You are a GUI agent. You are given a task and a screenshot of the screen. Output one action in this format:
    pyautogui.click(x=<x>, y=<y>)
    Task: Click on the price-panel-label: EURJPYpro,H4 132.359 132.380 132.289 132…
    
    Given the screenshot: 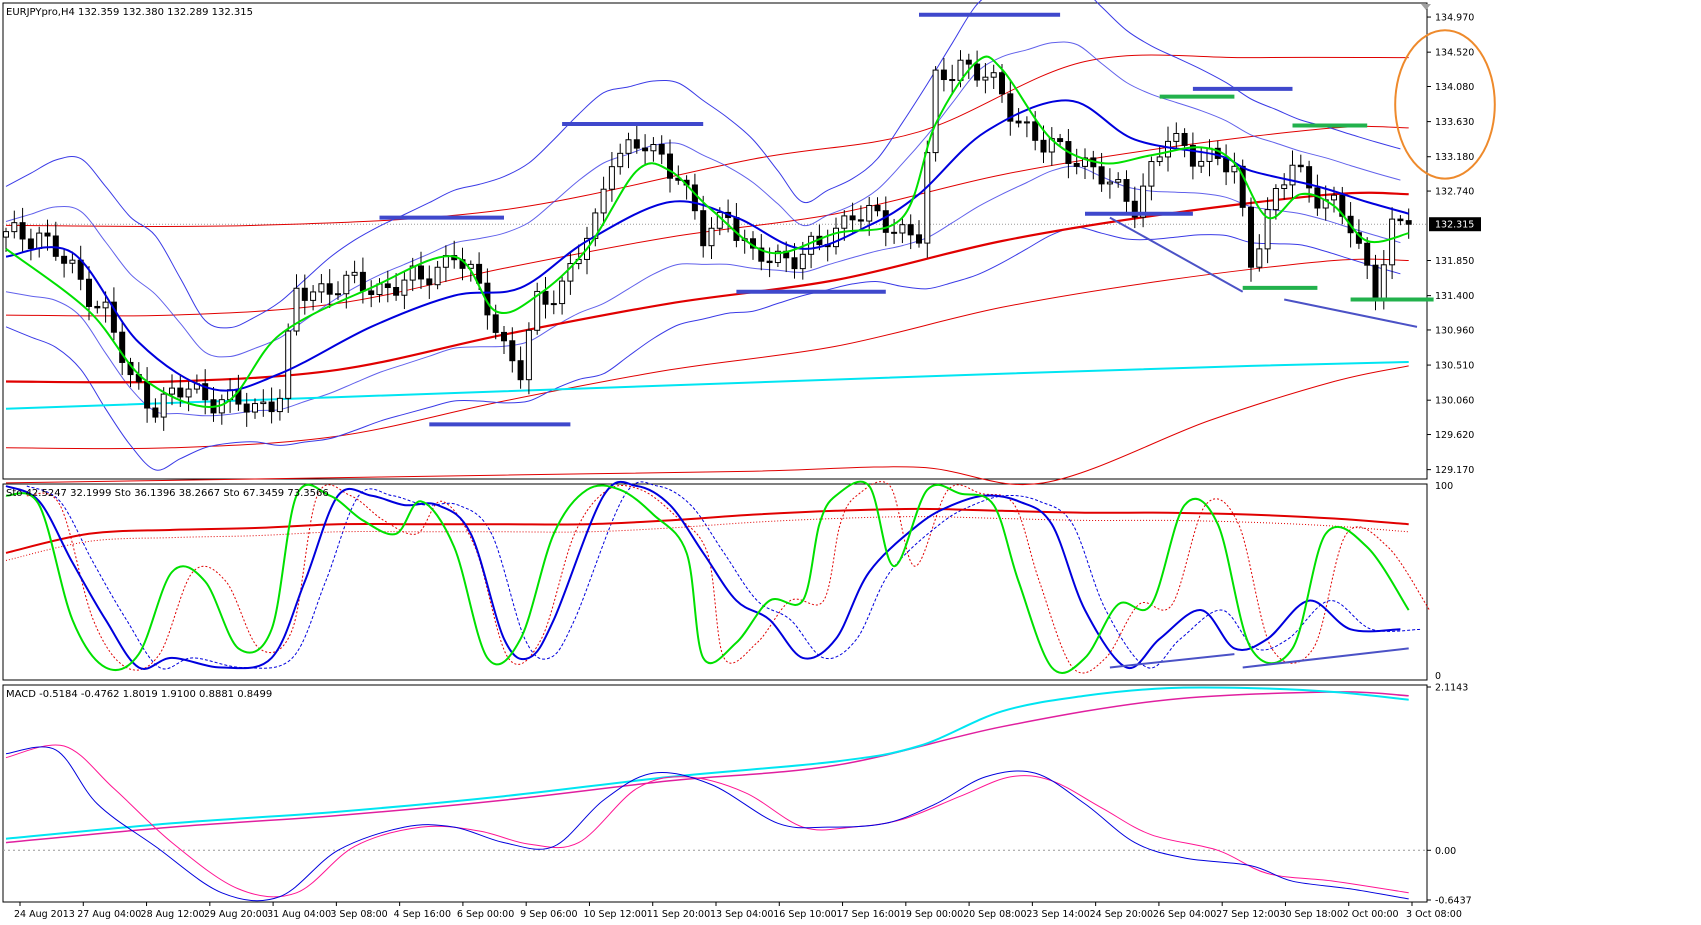 What is the action you would take?
    pyautogui.click(x=129, y=12)
    